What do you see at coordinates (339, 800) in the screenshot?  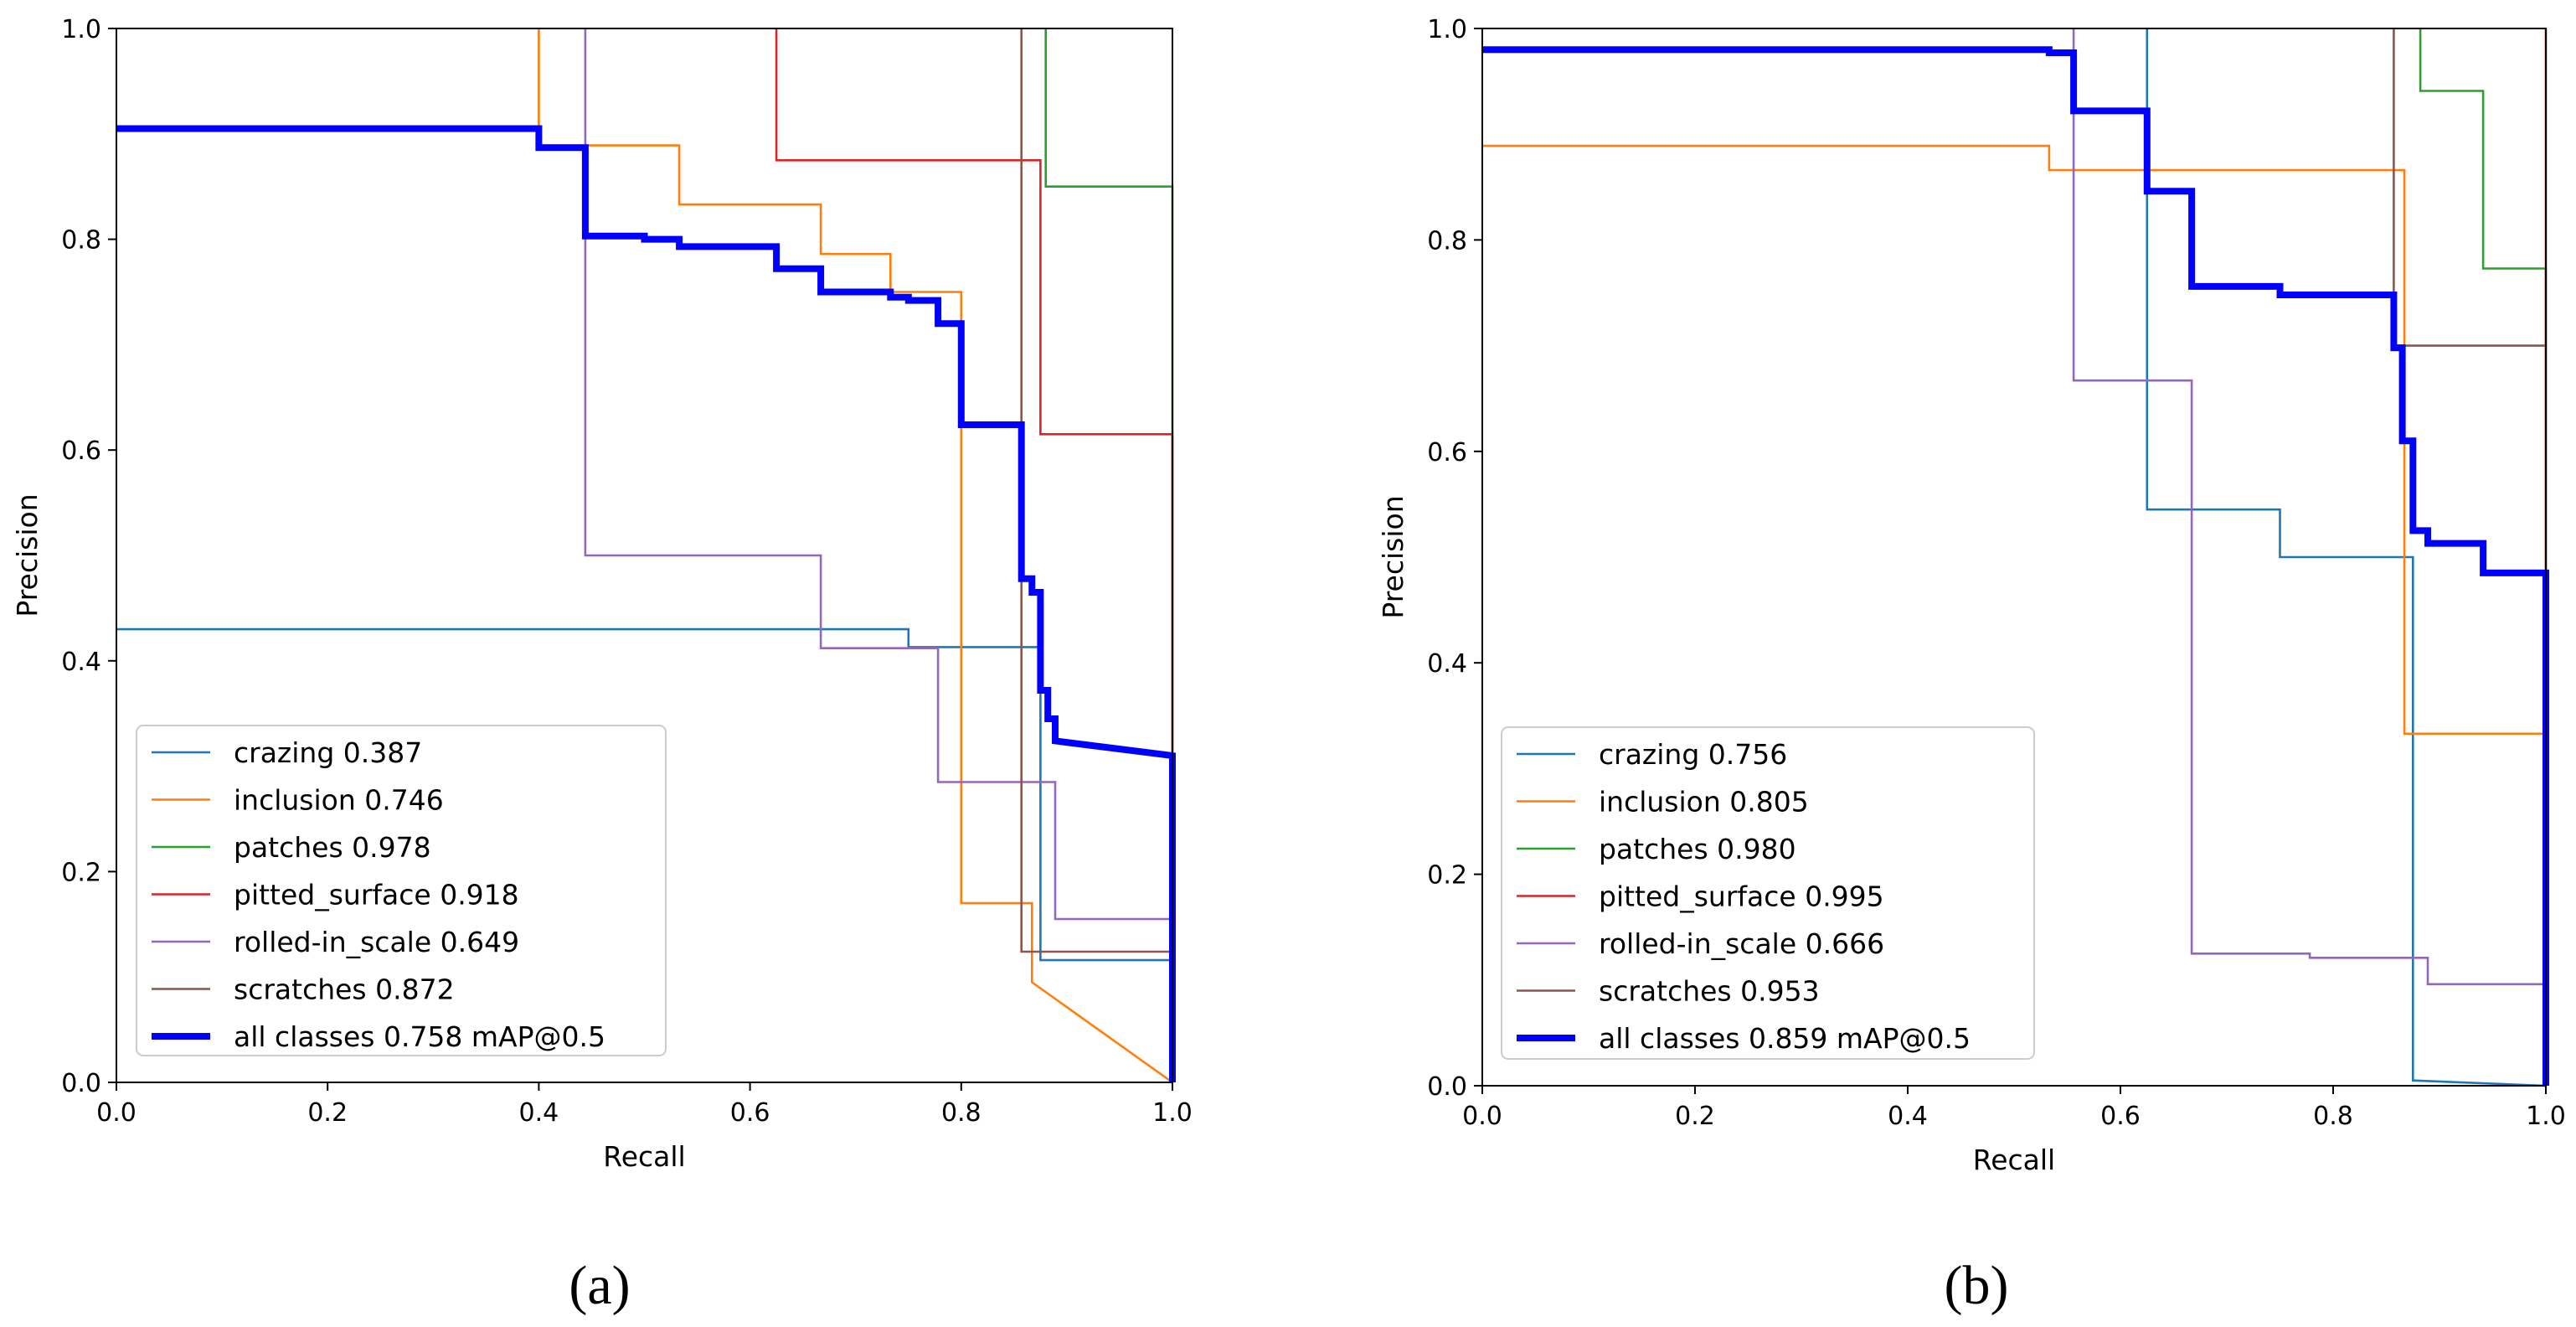 I see `legend-label-inclusion: inclusion 0.746` at bounding box center [339, 800].